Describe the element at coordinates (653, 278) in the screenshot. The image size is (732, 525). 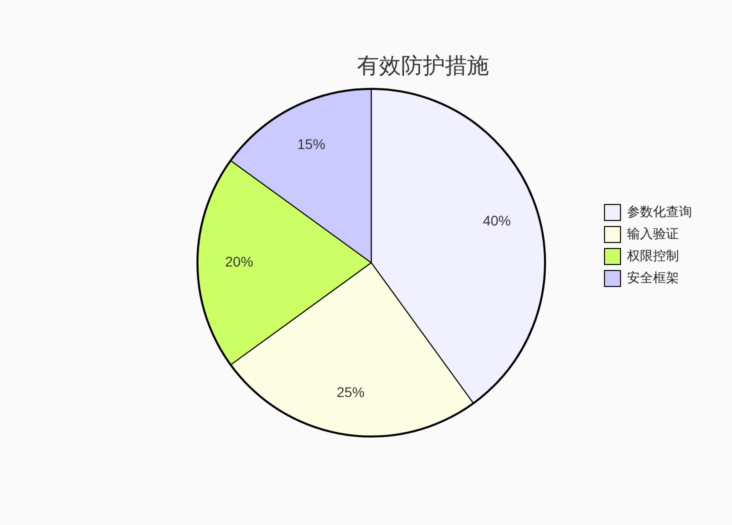
I see `legend-label: 安全框架` at that location.